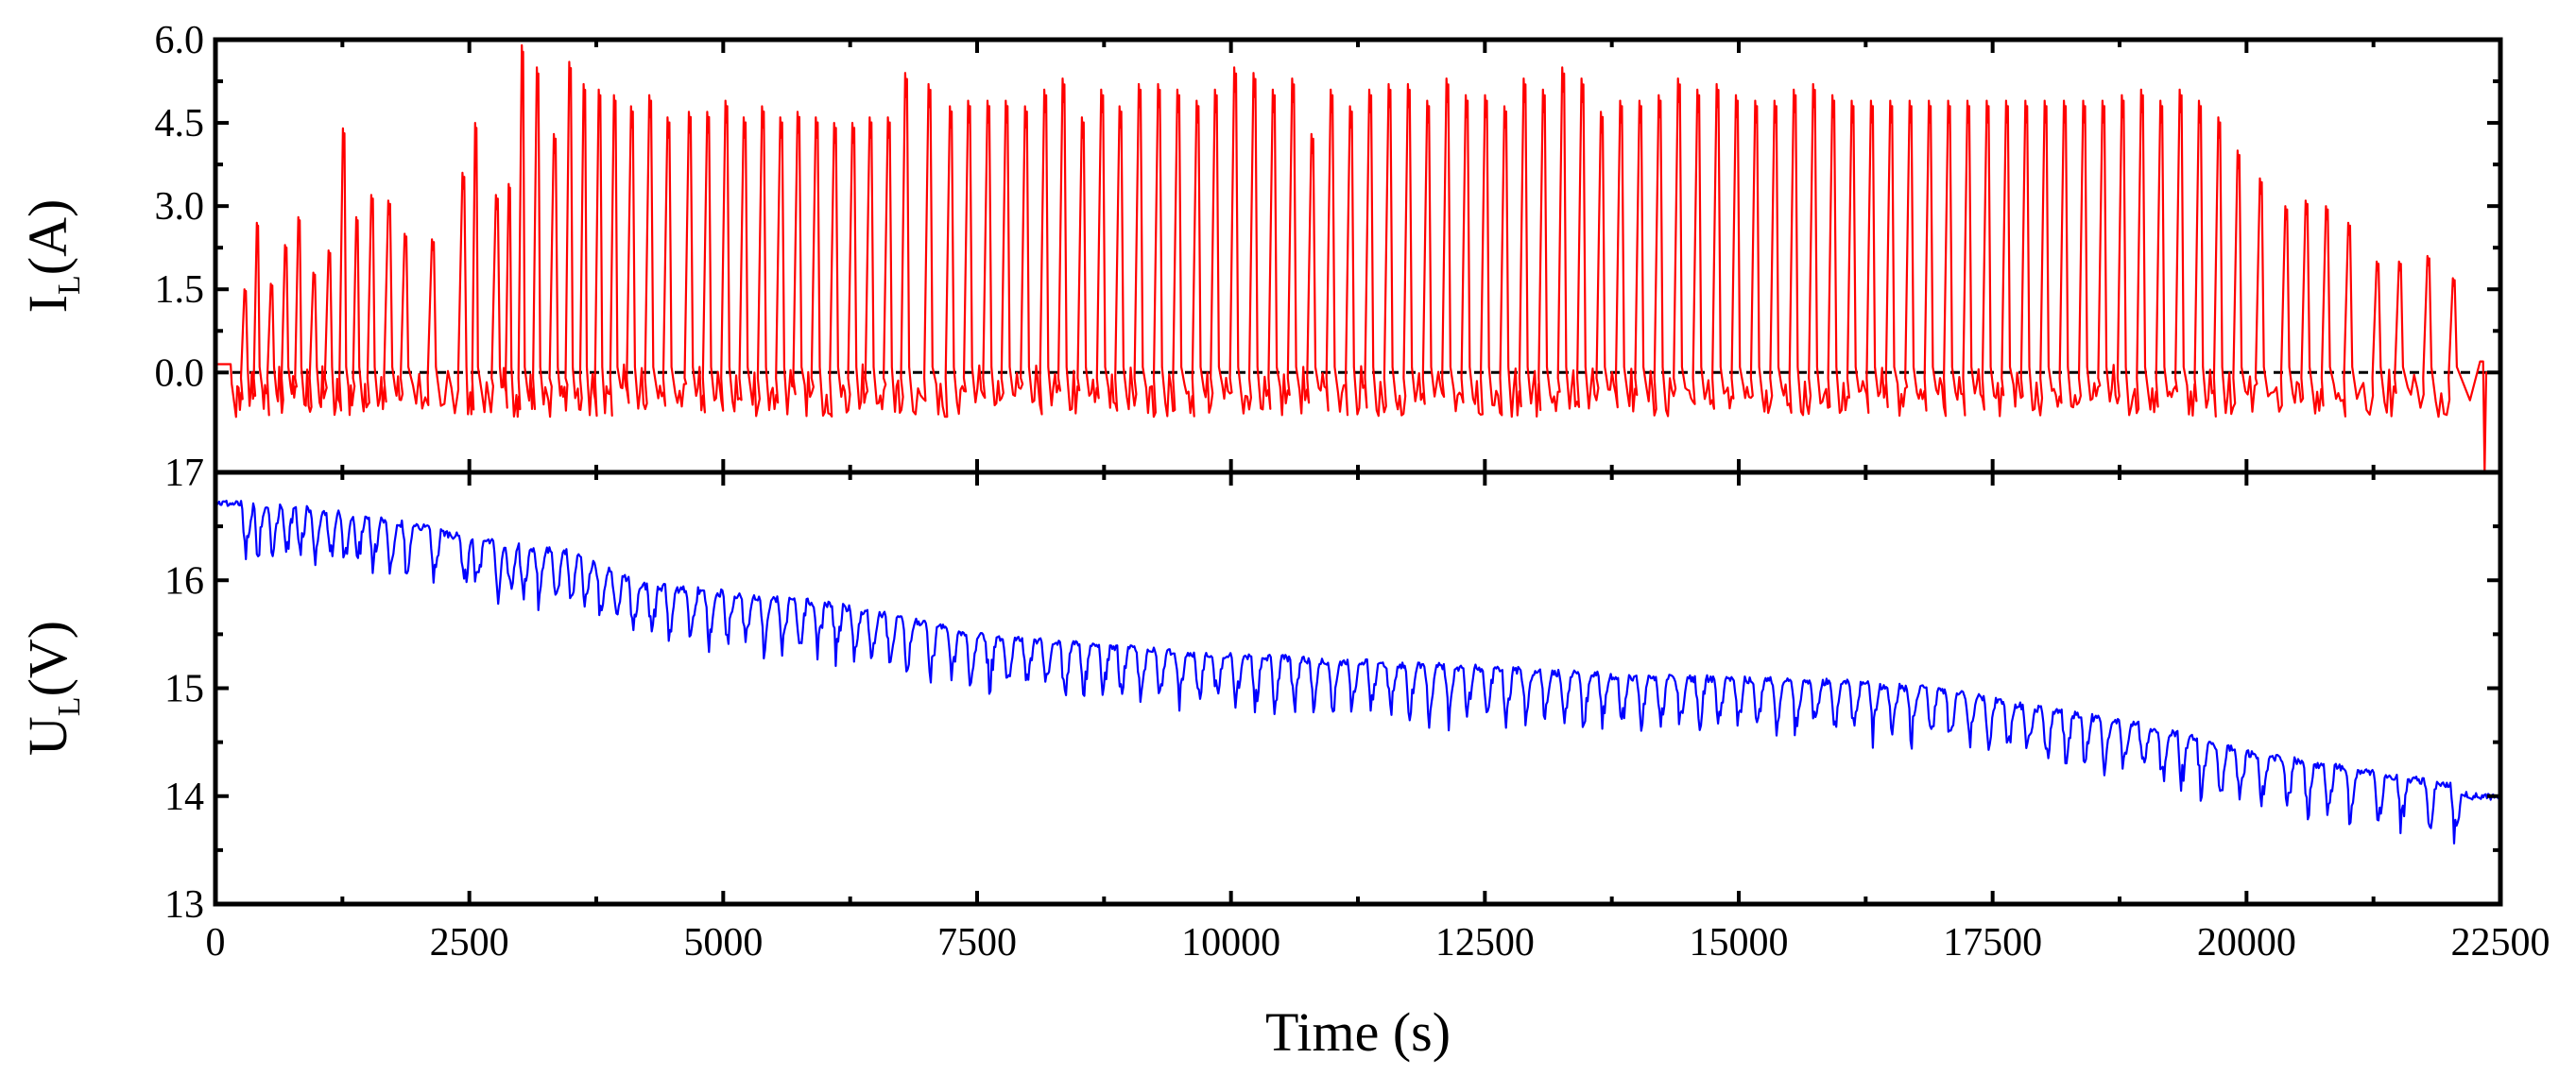 The width and height of the screenshot is (2576, 1076). I want to click on current-axis-subscript: L, so click(69, 285).